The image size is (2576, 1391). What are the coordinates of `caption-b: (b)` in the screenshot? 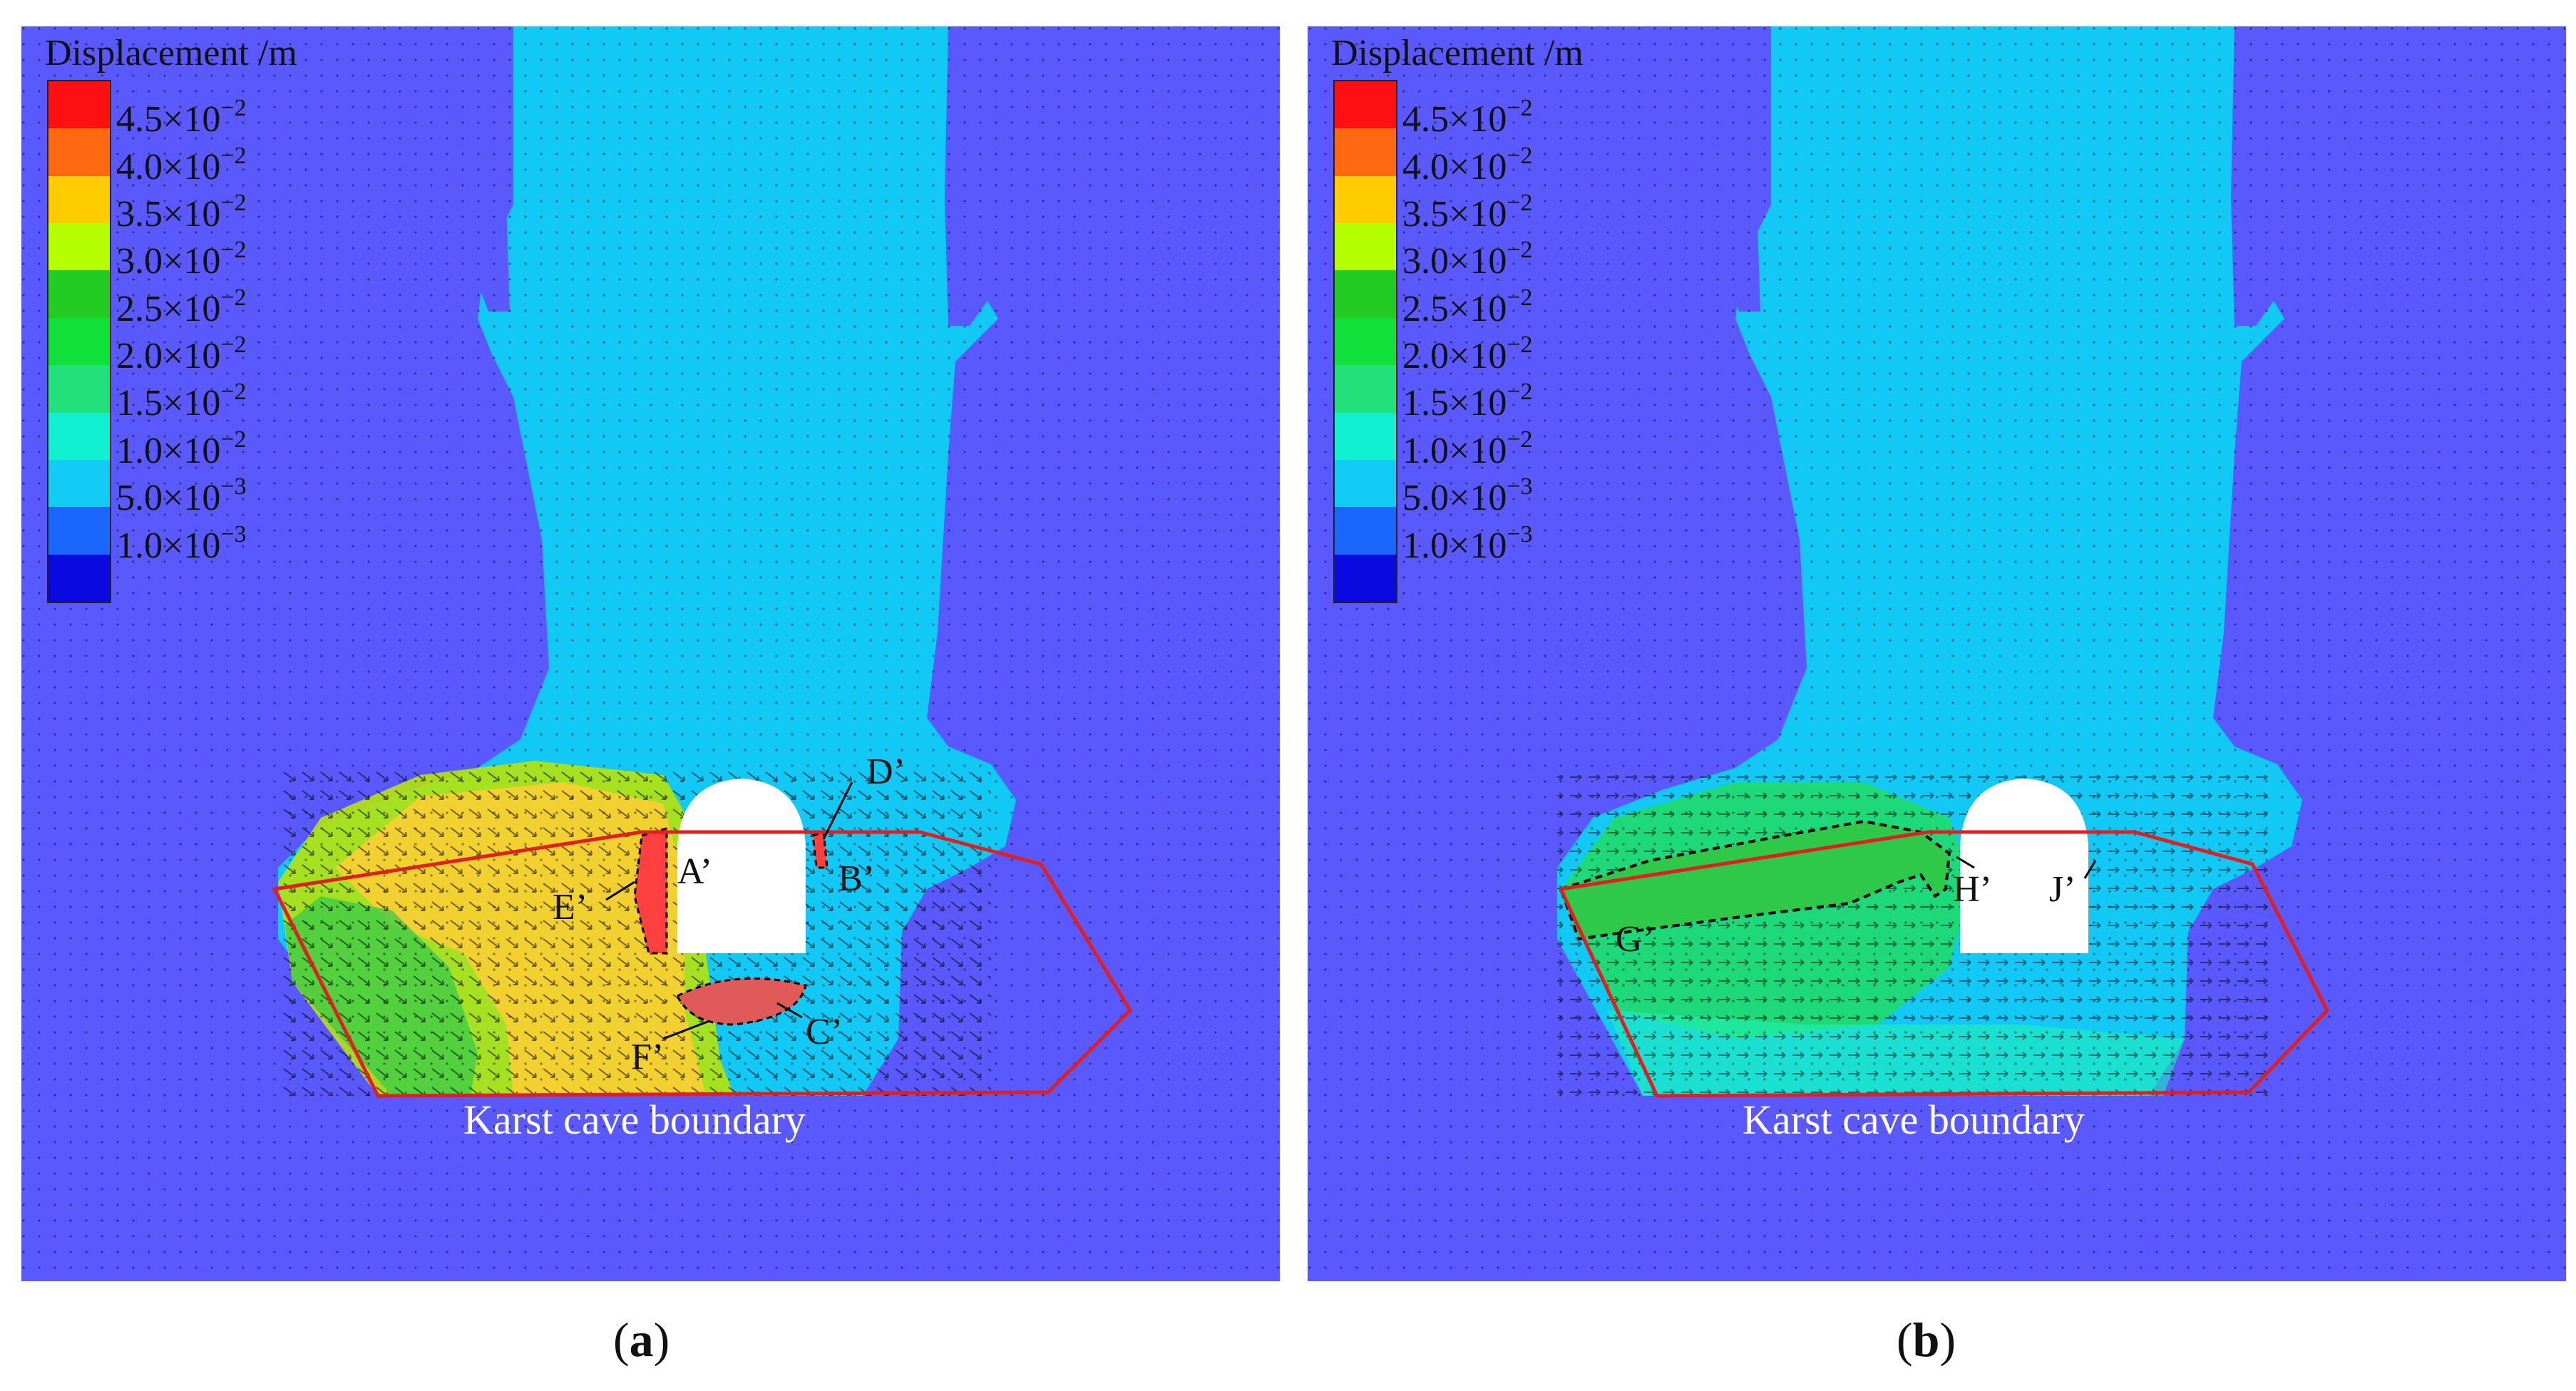 It's located at (1926, 1340).